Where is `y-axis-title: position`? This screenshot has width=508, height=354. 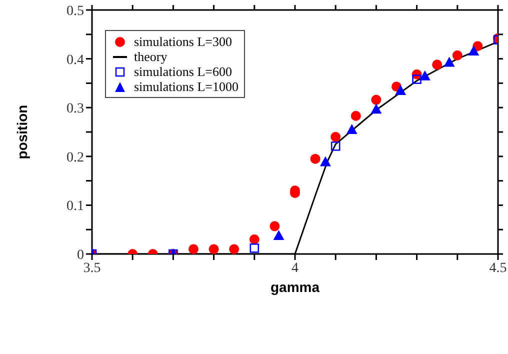 y-axis-title: position is located at coordinates (22, 132).